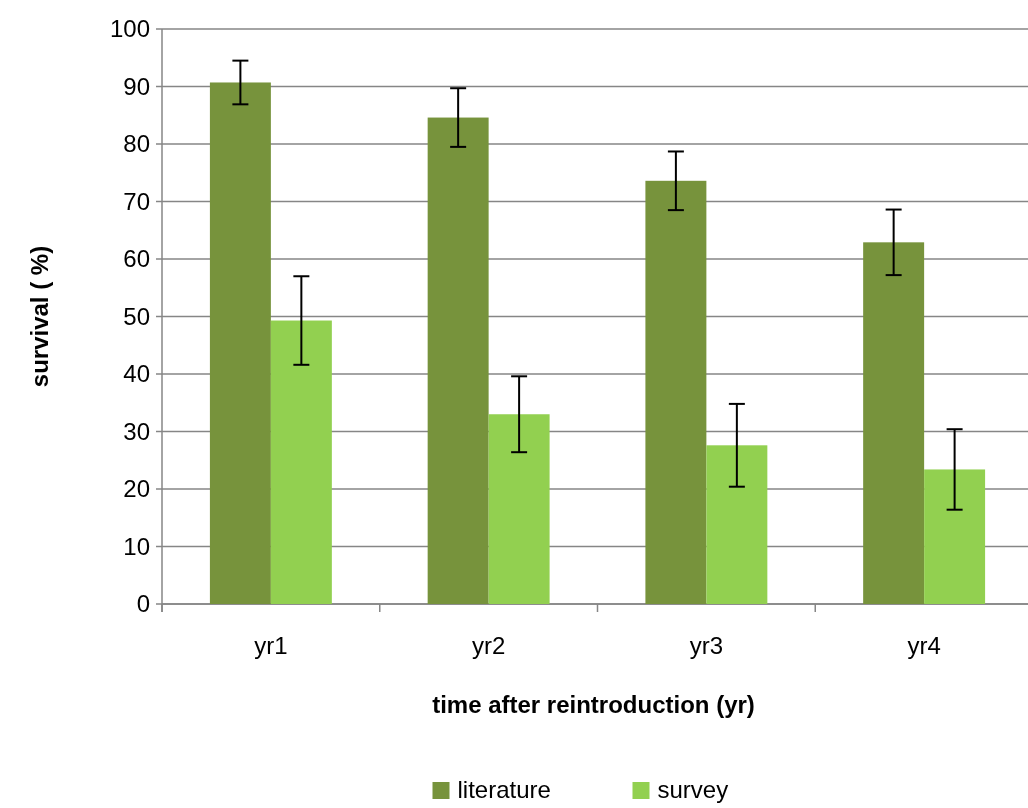 The image size is (1028, 808). I want to click on y-axis-title: survival ( %), so click(39, 316).